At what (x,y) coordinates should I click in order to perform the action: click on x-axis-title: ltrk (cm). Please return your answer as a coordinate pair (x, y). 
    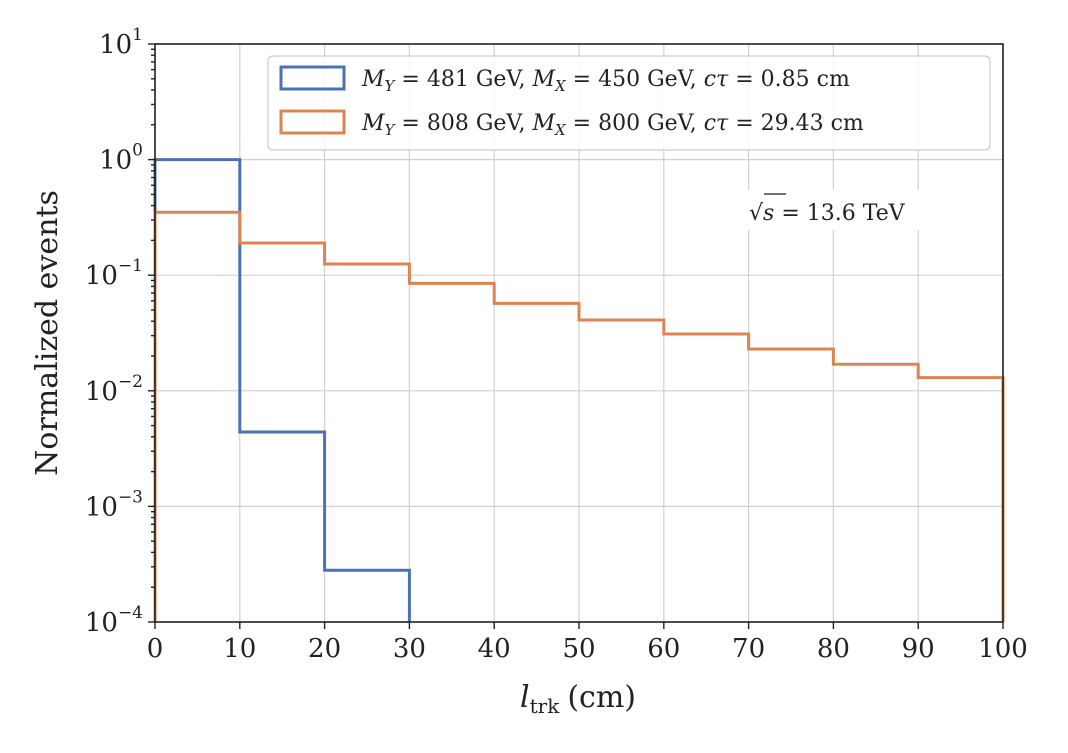
    Looking at the image, I should click on (578, 699).